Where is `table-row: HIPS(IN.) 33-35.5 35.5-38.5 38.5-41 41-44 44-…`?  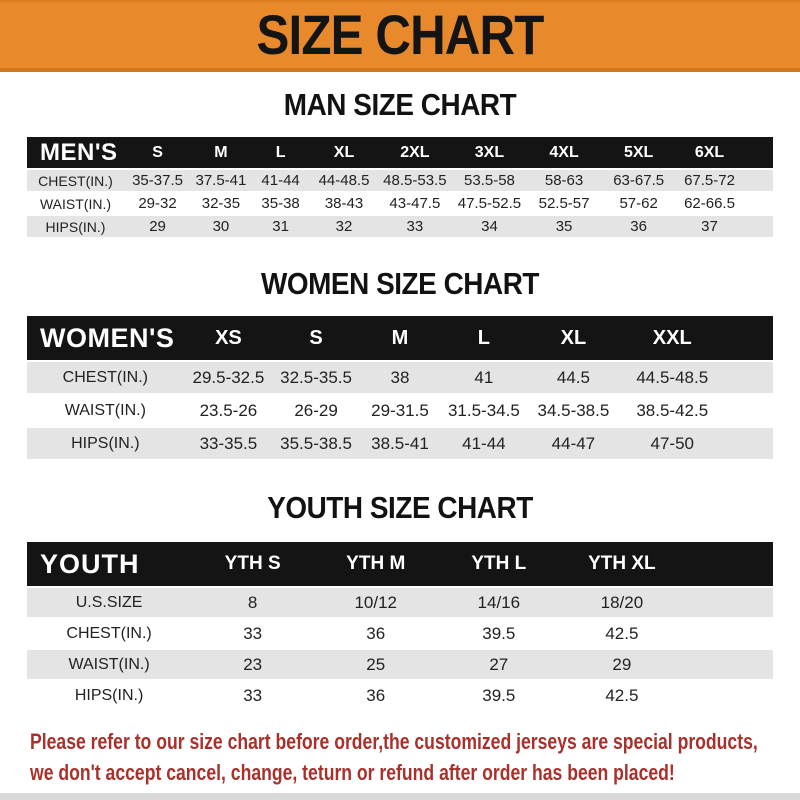
table-row: HIPS(IN.) 33-35.5 35.5-38.5 38.5-41 41-44 44-… is located at coordinates (400, 443).